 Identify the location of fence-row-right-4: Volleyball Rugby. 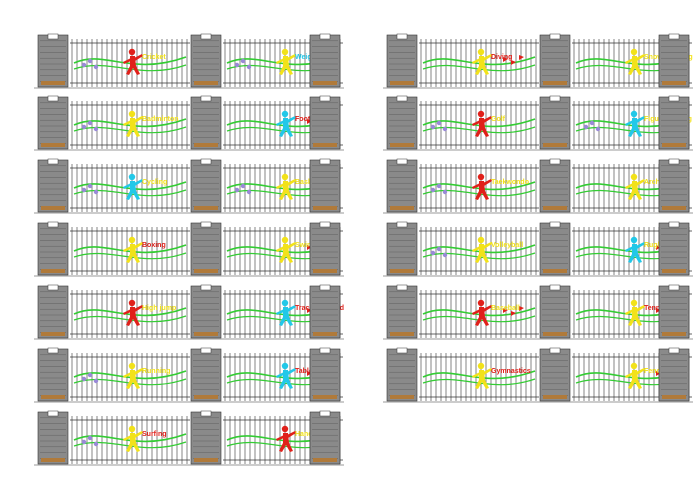
(538, 249).